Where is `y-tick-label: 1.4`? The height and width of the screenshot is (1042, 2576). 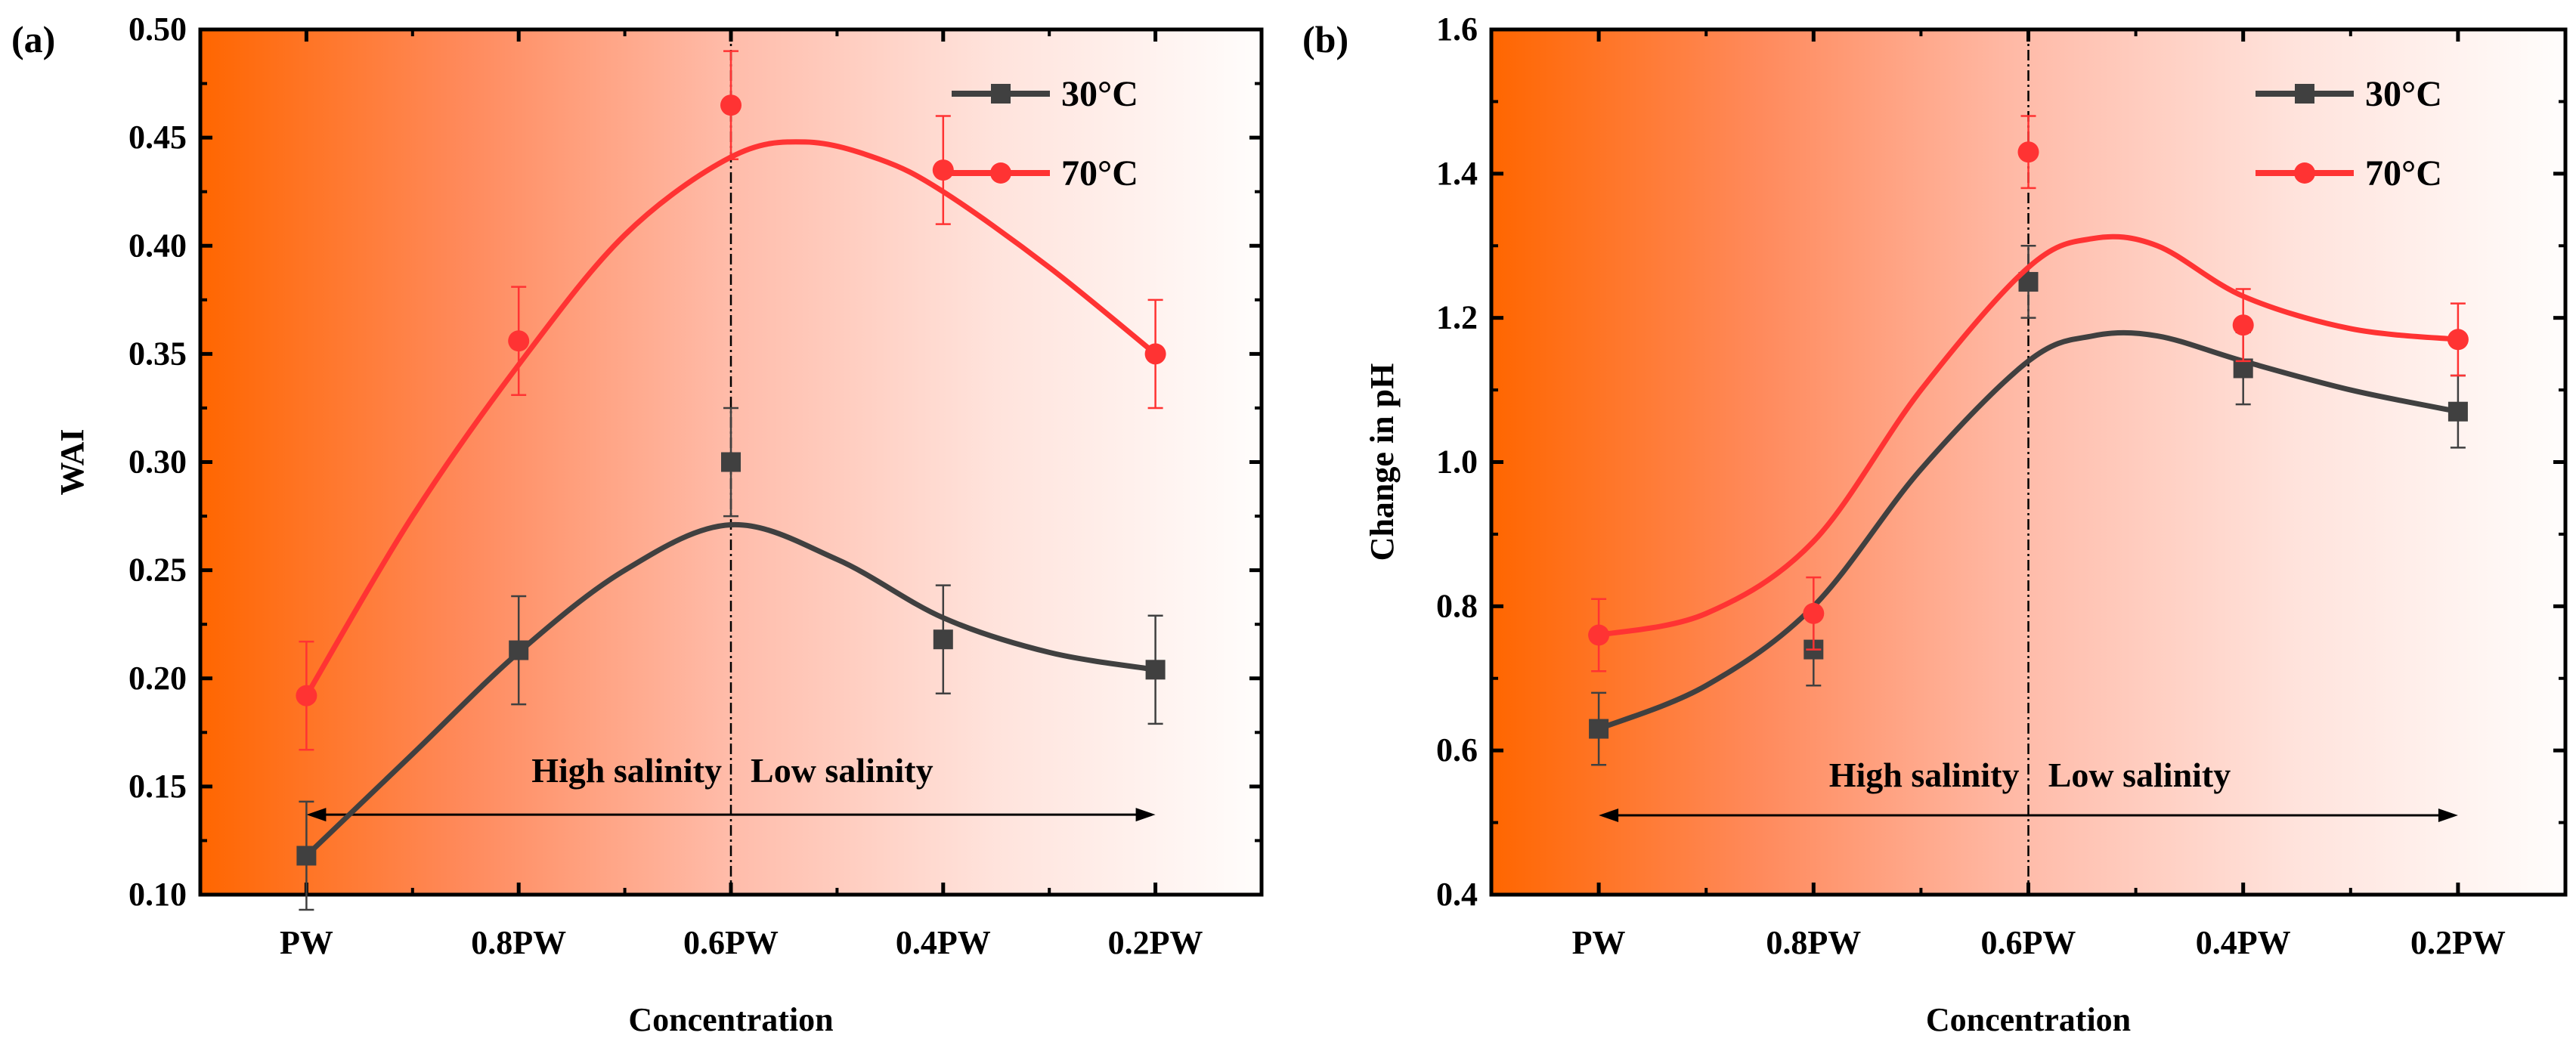 y-tick-label: 1.4 is located at coordinates (1457, 173).